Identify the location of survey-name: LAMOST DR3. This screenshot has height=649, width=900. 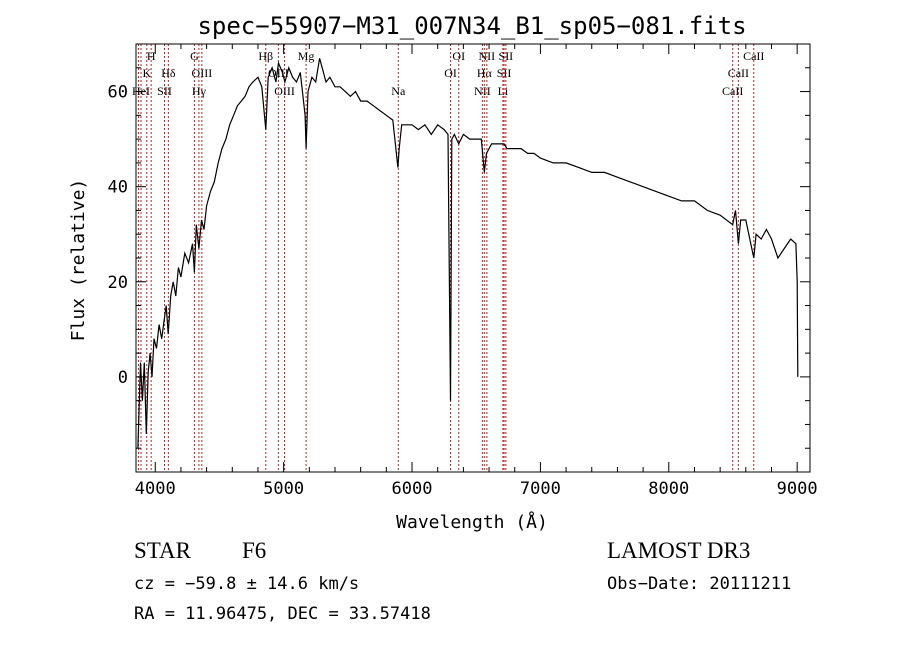
(679, 550).